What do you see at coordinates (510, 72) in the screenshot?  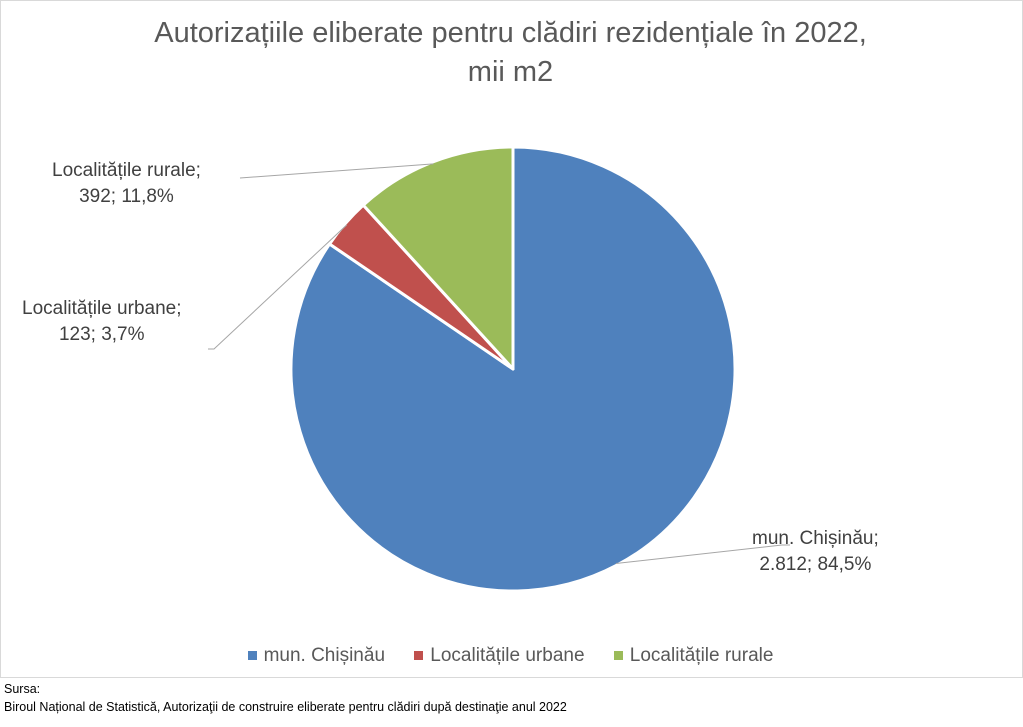 I see `chart-title-line-2: mii m2` at bounding box center [510, 72].